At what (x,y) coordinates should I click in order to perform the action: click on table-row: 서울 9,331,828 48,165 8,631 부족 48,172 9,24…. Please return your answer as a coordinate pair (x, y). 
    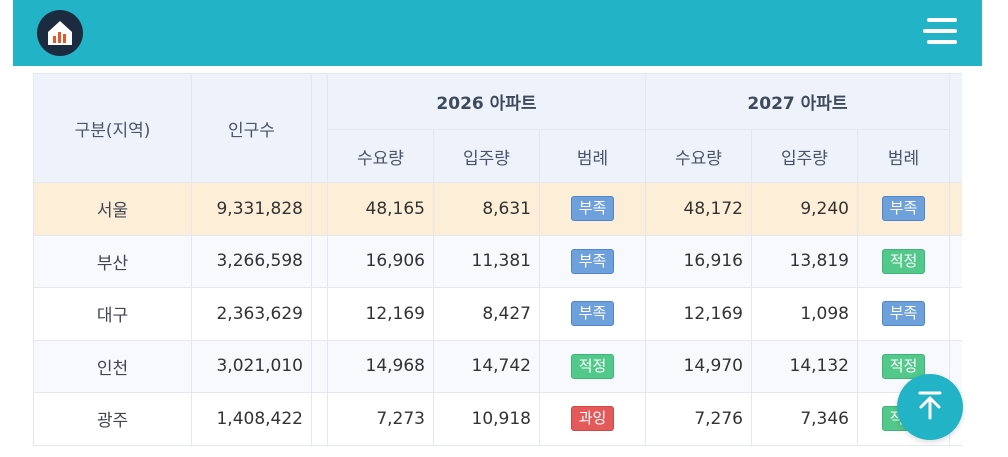
    Looking at the image, I should click on (497, 209).